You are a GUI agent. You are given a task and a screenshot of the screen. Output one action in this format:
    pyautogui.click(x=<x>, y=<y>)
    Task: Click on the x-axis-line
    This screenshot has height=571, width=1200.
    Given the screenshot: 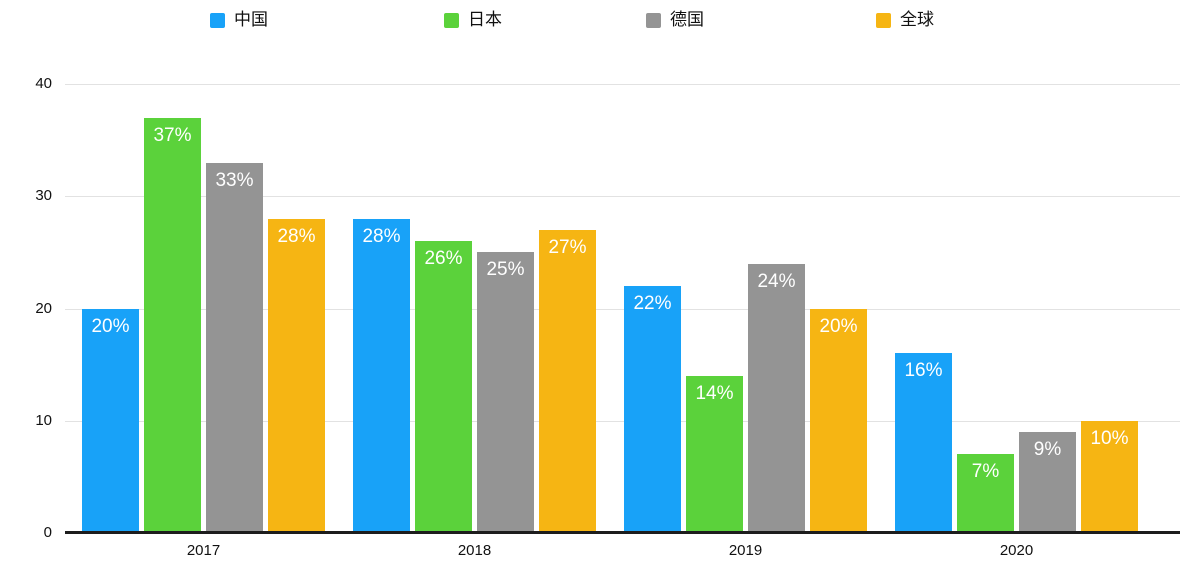 What is the action you would take?
    pyautogui.click(x=622, y=532)
    